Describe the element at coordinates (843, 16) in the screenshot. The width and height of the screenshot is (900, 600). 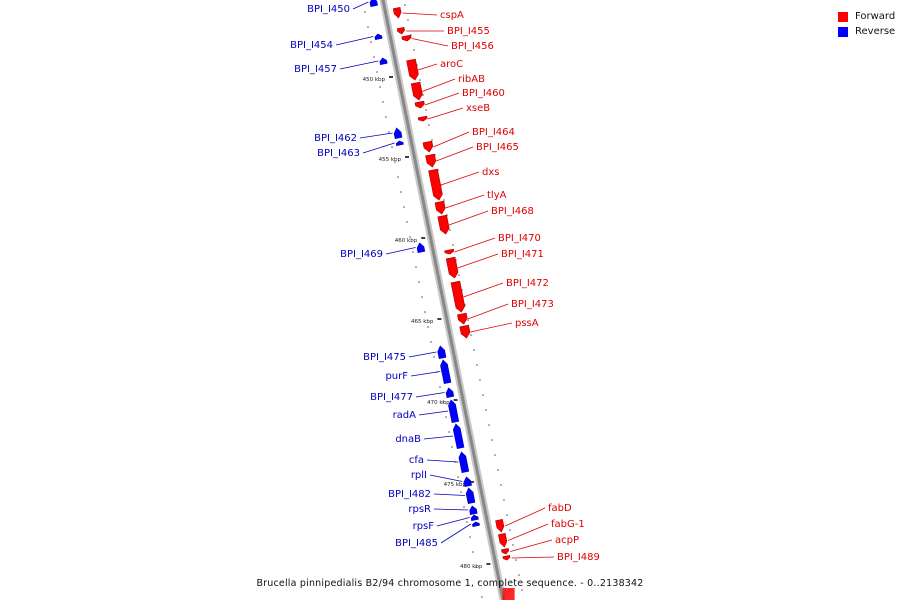
I see `forward-swatch` at that location.